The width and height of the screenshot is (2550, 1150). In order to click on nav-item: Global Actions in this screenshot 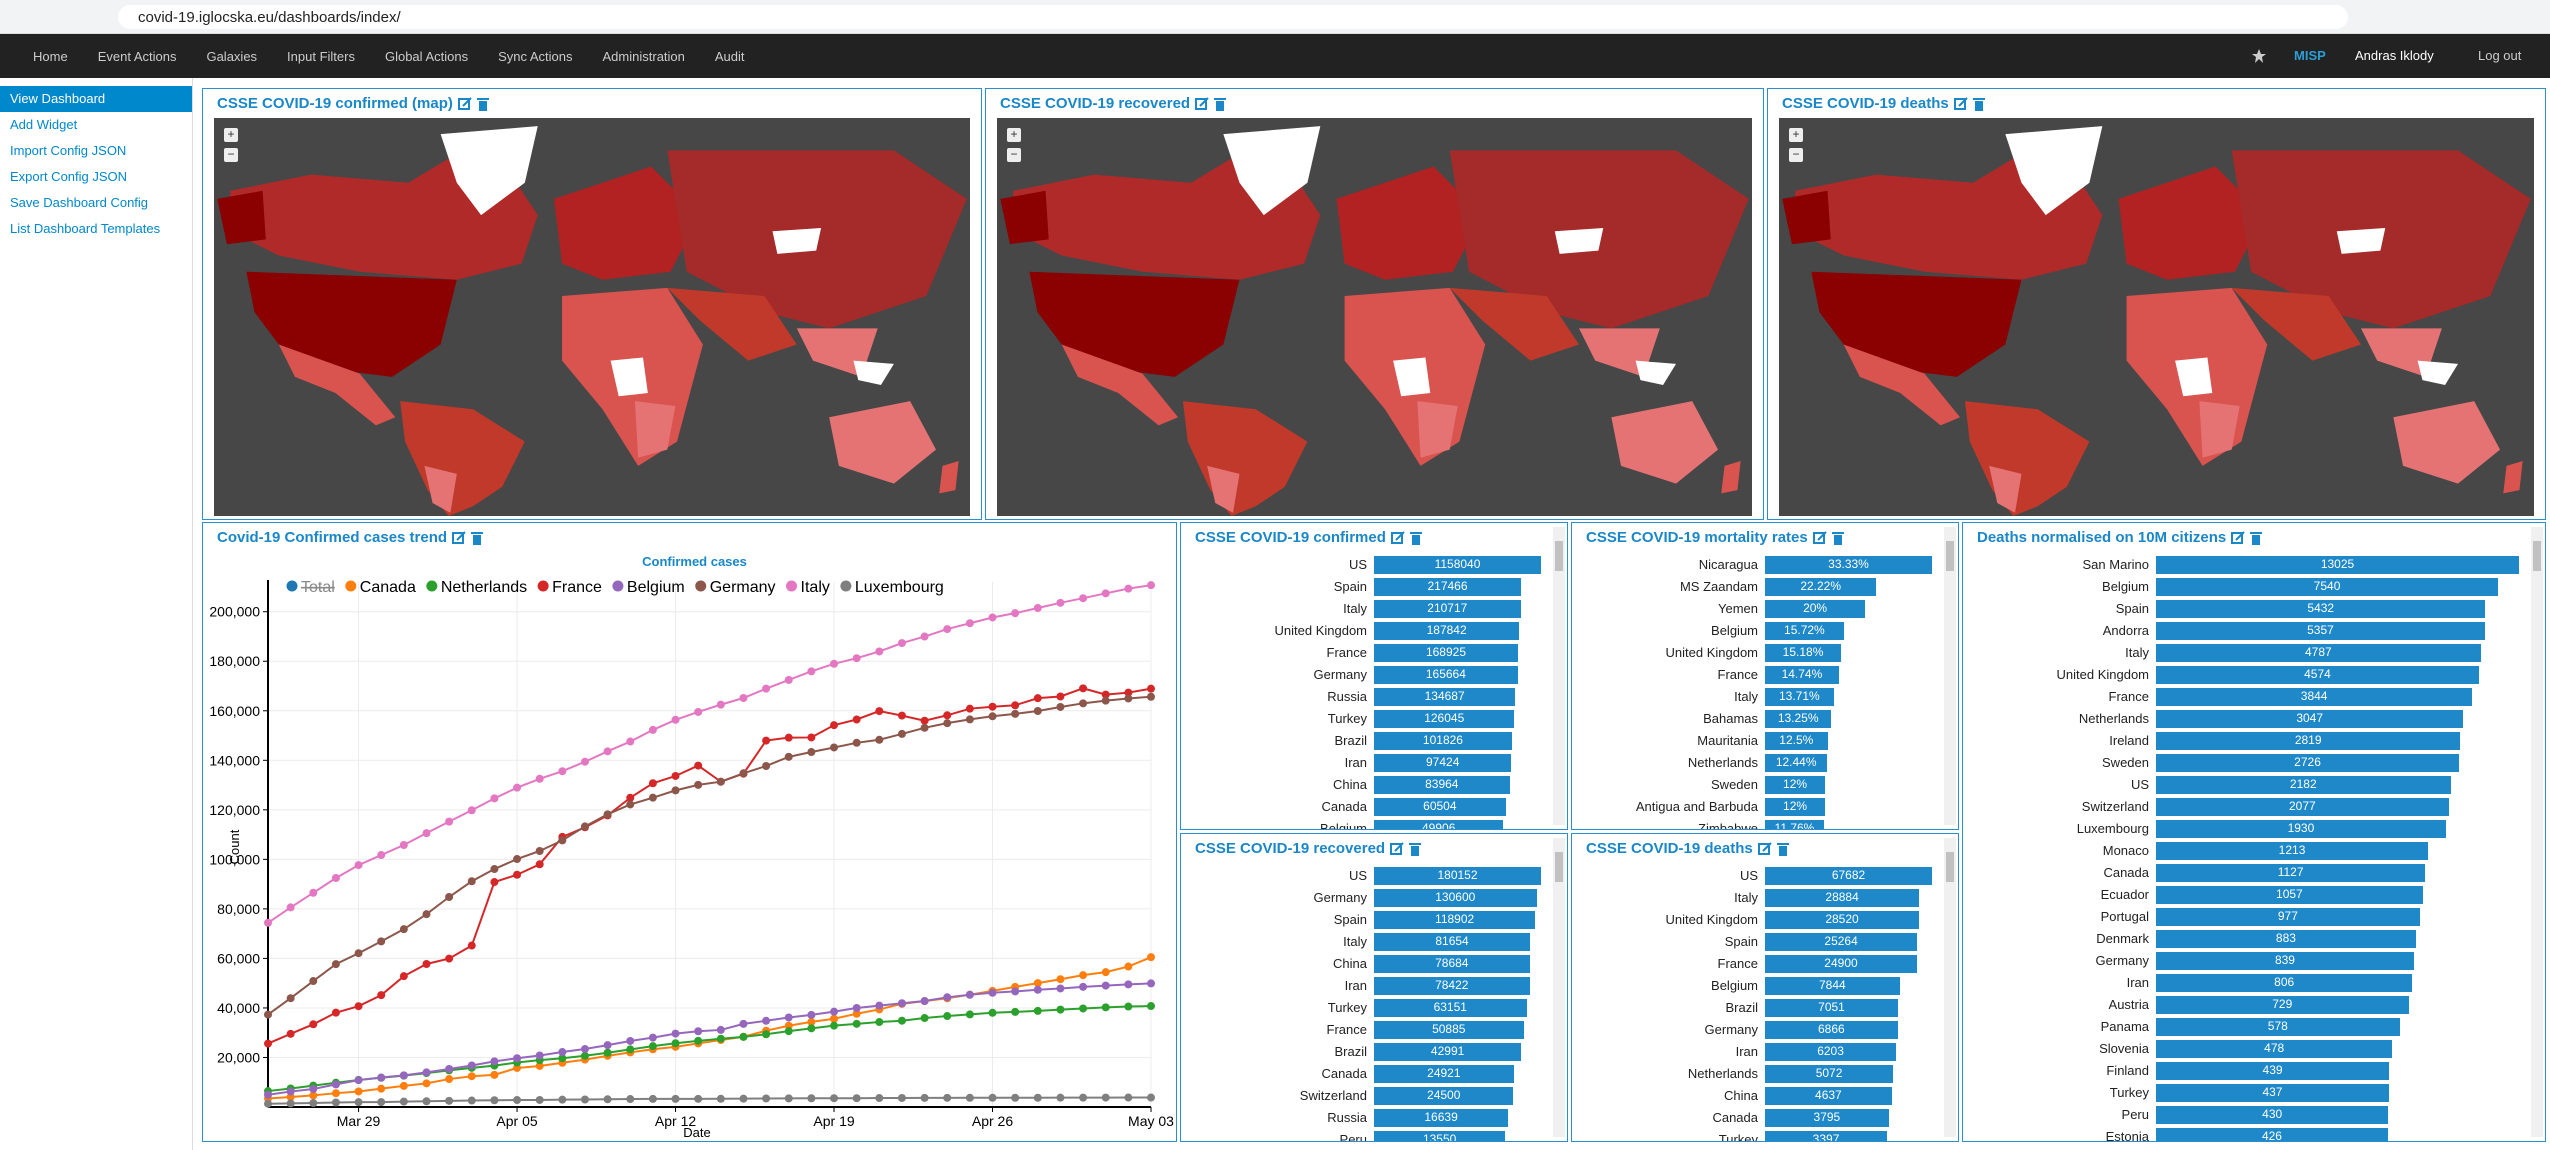, I will do `click(426, 56)`.